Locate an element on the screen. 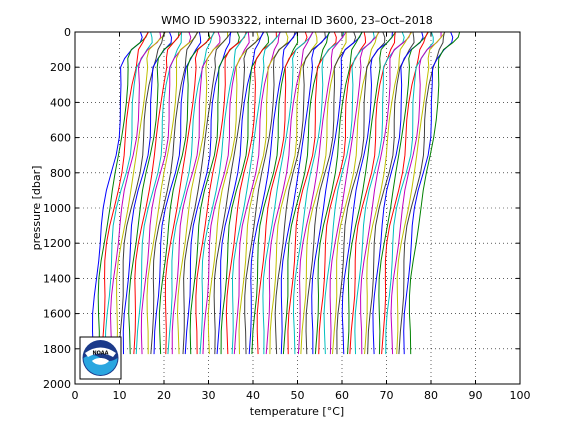 This screenshot has height=432, width=576. x-tick-label: 30 is located at coordinates (209, 395).